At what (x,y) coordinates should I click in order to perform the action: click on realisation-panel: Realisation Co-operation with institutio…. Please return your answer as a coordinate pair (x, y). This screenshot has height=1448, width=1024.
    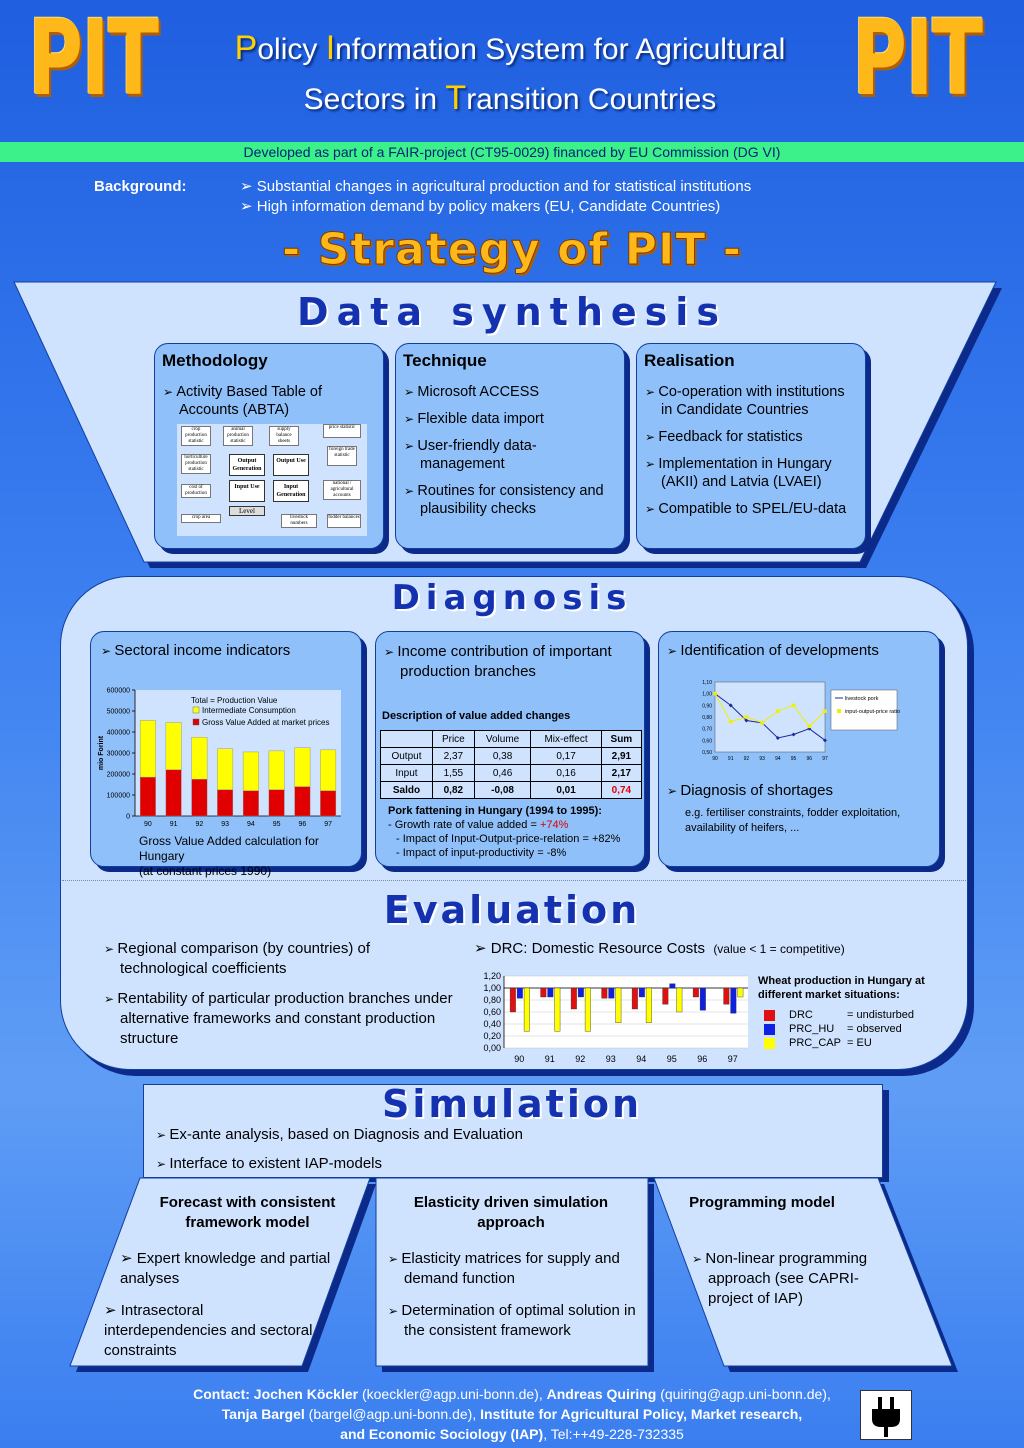
    Looking at the image, I should click on (751, 446).